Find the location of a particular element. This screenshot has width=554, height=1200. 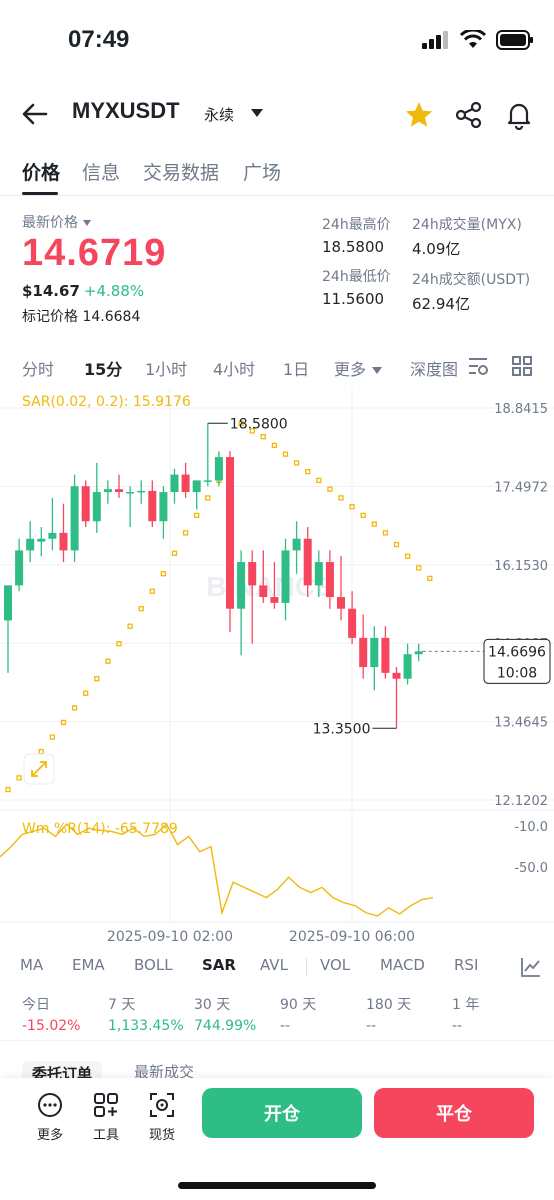

spot-button: 现货 is located at coordinates (162, 1117).